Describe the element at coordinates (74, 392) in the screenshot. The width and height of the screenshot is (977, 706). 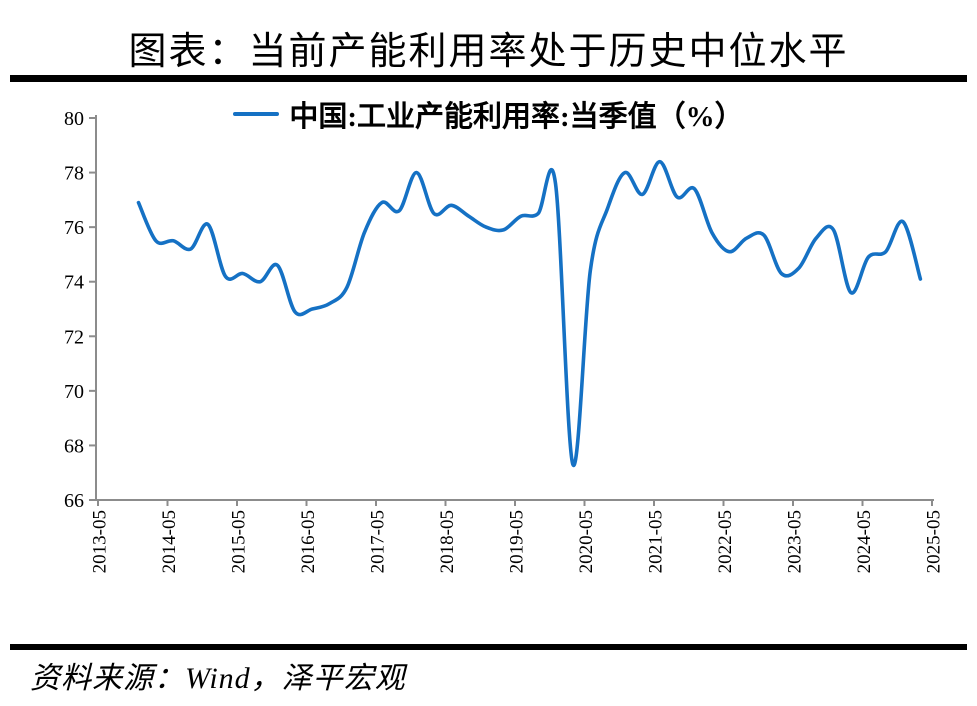
I see `y-tick-label: 70` at that location.